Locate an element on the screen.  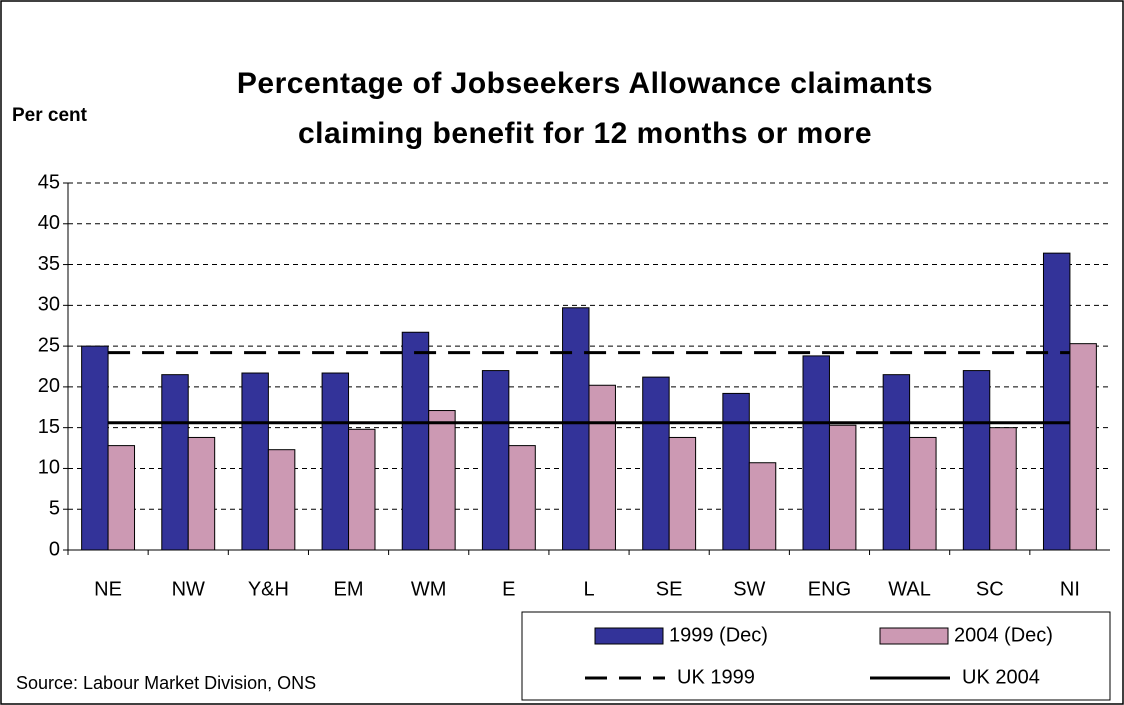
legend-label: 2004 (Dec) is located at coordinates (1003, 635).